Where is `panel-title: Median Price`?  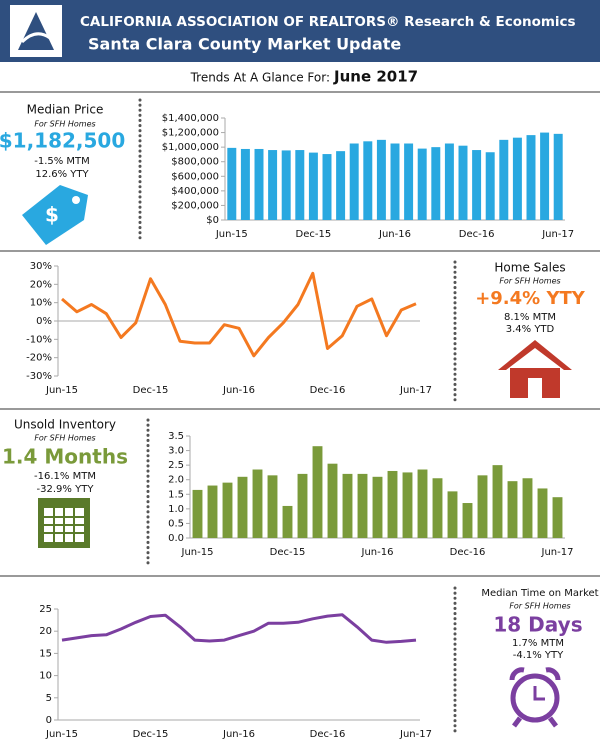
panel-title: Median Price is located at coordinates (65, 110).